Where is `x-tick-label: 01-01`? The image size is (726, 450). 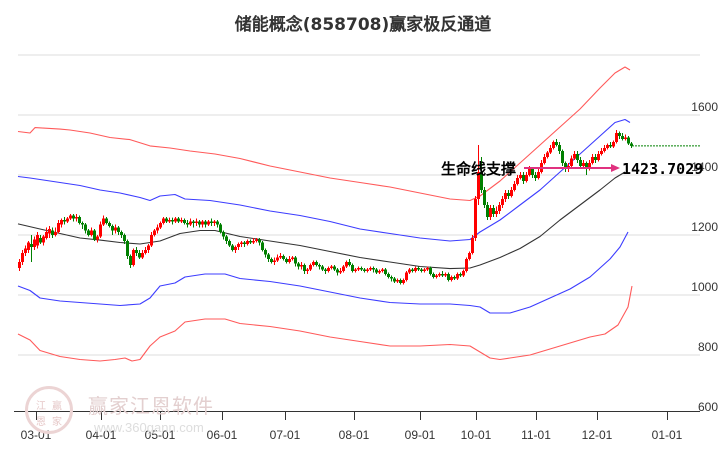
x-tick-label: 01-01 is located at coordinates (667, 435).